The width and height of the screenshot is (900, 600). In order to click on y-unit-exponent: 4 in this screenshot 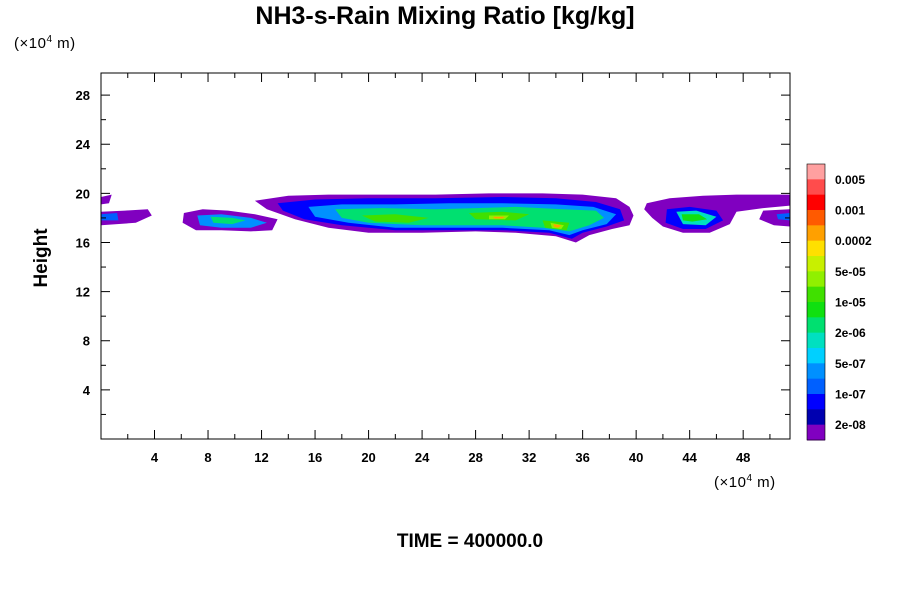, I will do `click(49, 39)`.